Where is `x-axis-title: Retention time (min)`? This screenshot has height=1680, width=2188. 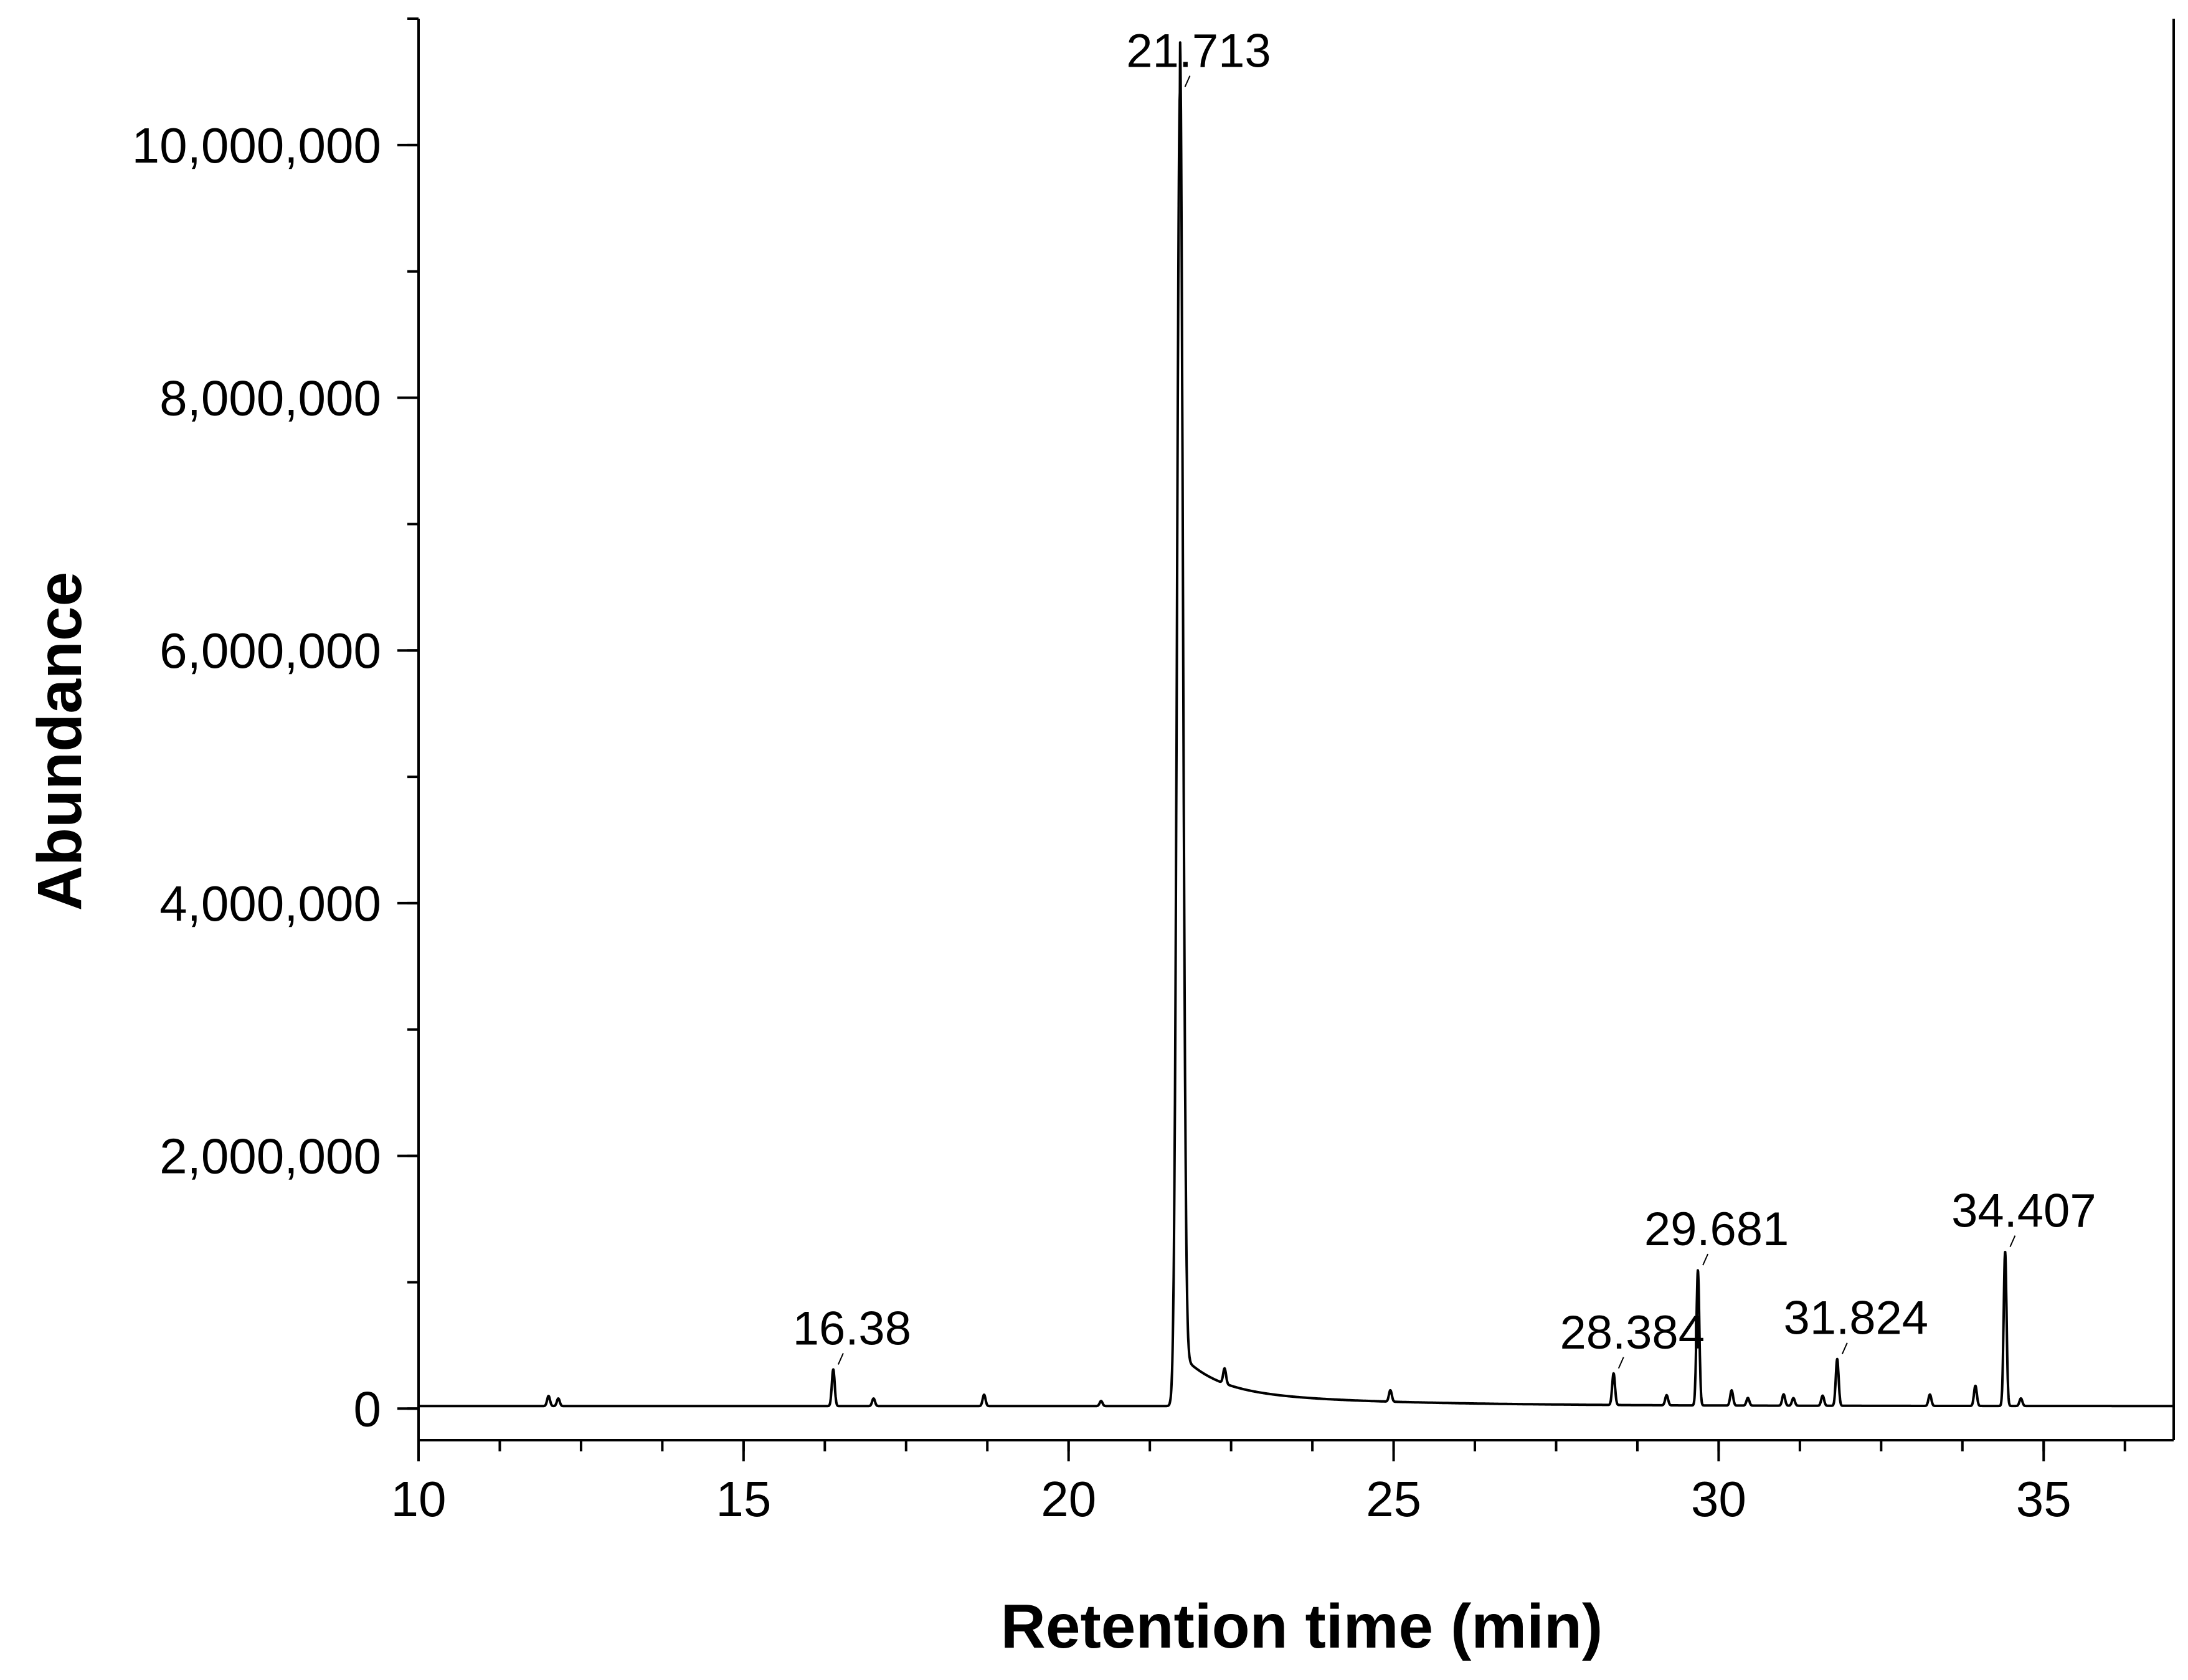
x-axis-title: Retention time (min) is located at coordinates (1302, 1627).